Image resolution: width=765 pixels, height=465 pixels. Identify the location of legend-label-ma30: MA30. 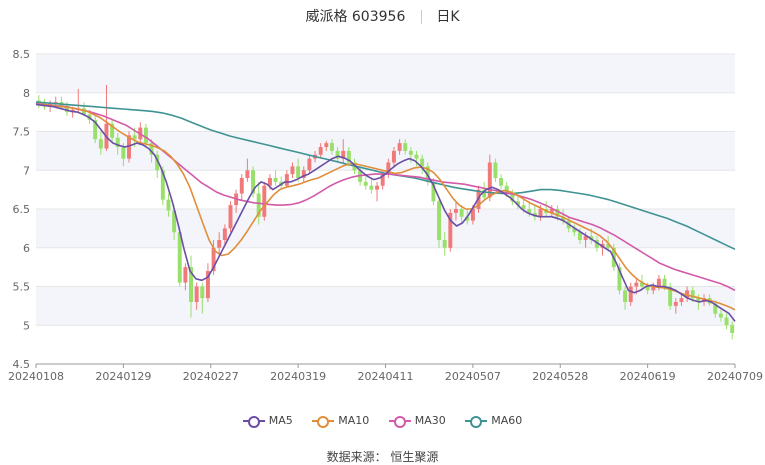
(430, 420).